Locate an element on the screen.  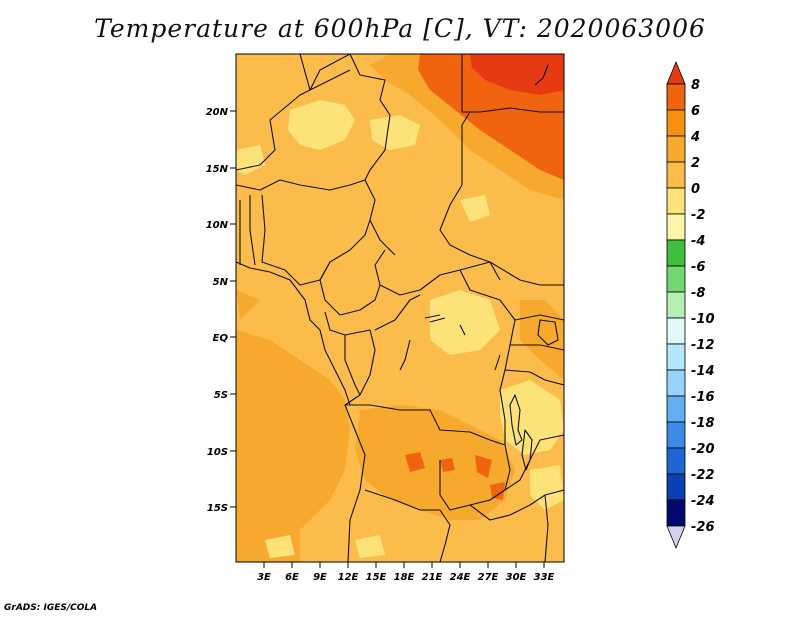
lat-tick-label: 15N is located at coordinates (217, 169).